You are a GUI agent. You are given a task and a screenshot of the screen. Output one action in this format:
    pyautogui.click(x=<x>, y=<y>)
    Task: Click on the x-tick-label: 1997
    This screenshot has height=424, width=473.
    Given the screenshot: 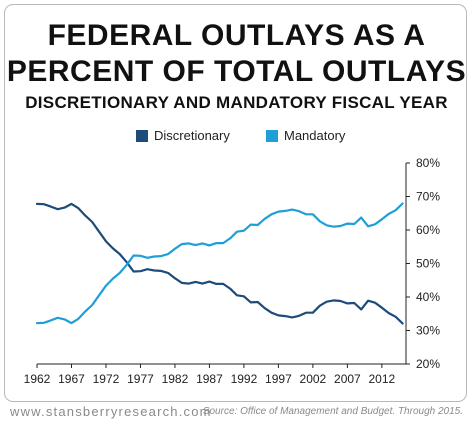 What is the action you would take?
    pyautogui.click(x=278, y=379)
    